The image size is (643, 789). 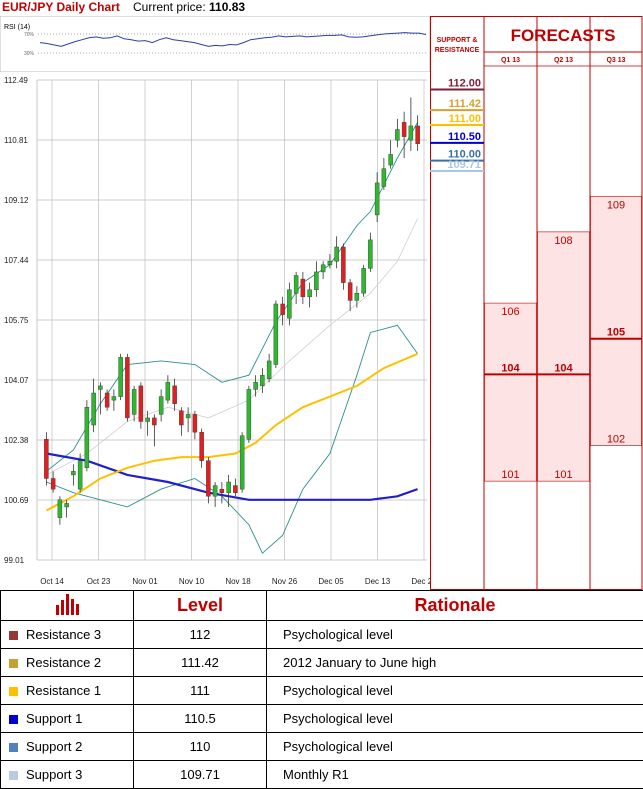 I want to click on forecast-range: 108 104 101, so click(x=563, y=356).